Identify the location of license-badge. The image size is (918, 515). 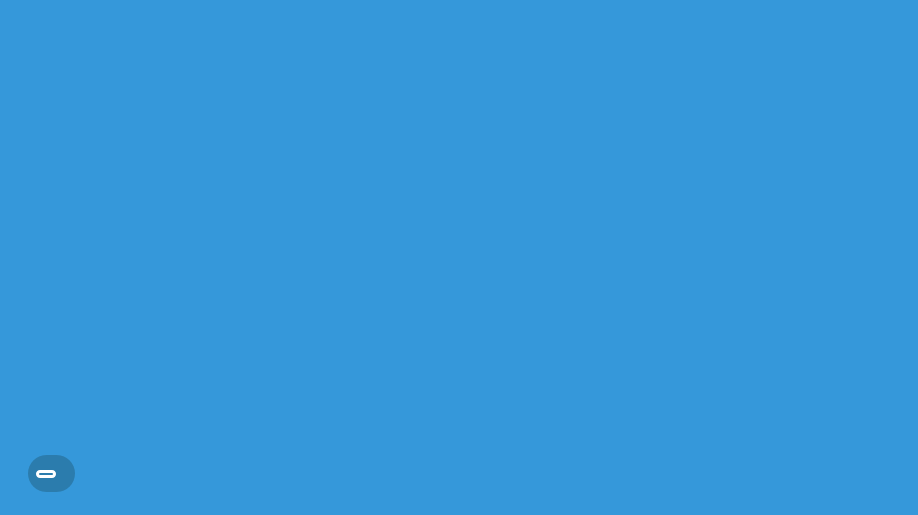
(51, 473).